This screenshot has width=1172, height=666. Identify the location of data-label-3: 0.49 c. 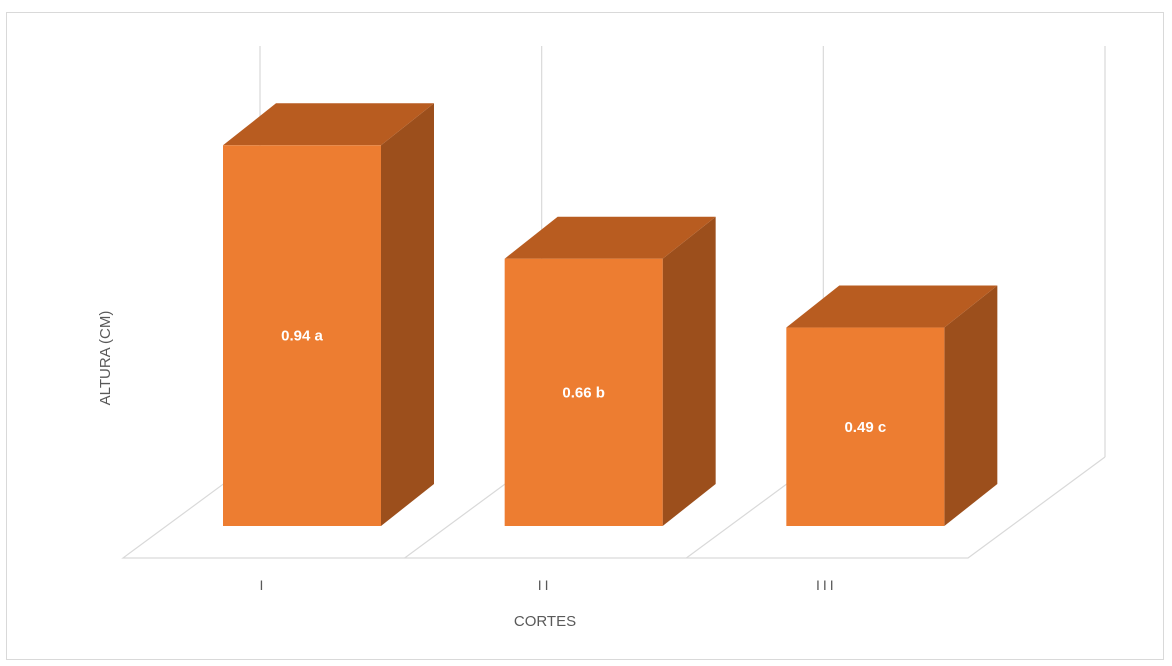
(865, 427).